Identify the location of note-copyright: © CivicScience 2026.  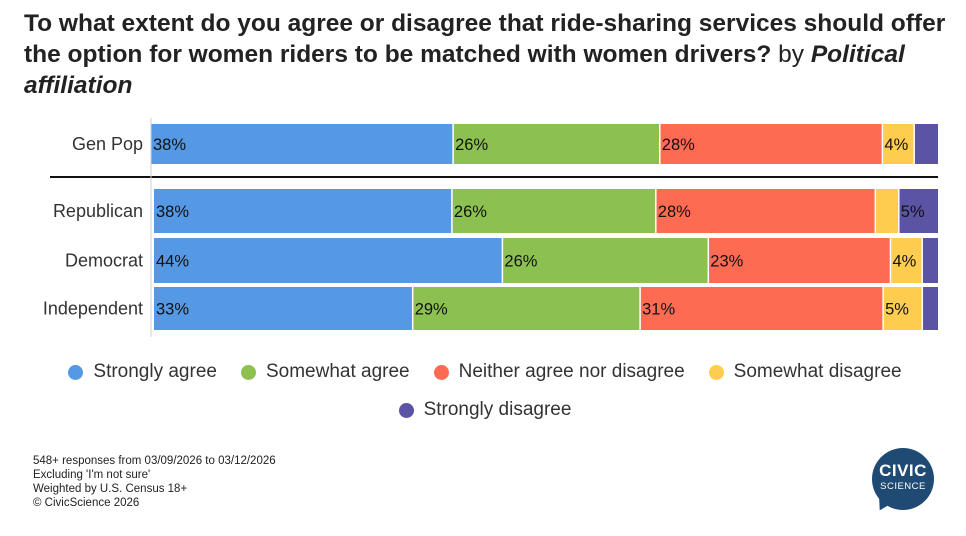
(86, 503).